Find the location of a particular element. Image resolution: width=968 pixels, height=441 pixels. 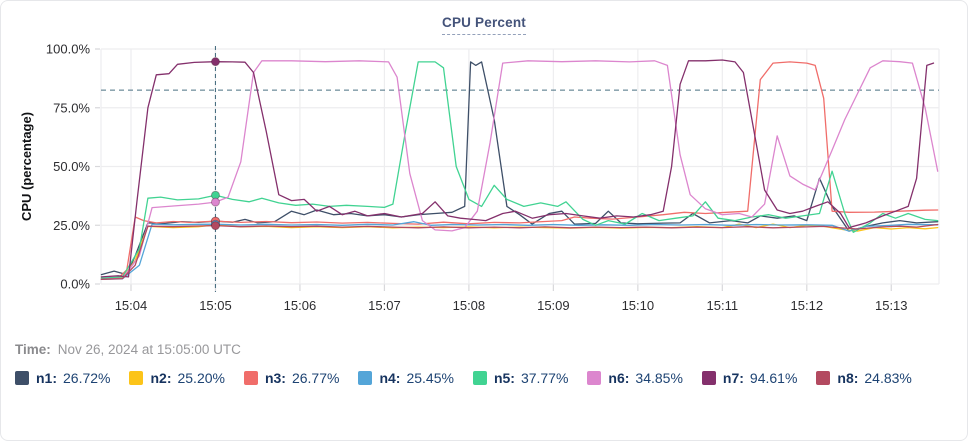

svg-text: 25.0% is located at coordinates (71, 225).